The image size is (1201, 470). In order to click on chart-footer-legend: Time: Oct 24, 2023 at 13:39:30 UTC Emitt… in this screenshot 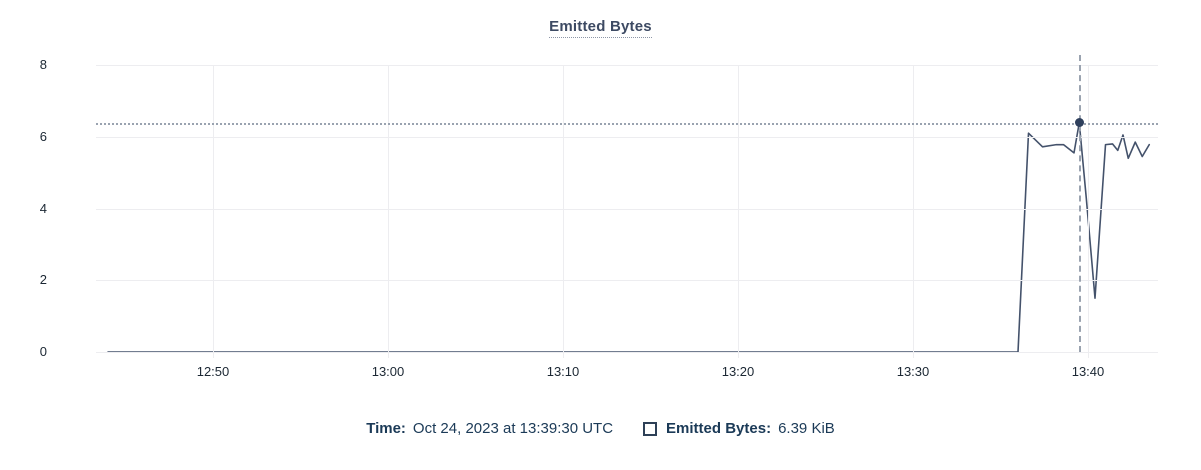, I will do `click(600, 428)`.